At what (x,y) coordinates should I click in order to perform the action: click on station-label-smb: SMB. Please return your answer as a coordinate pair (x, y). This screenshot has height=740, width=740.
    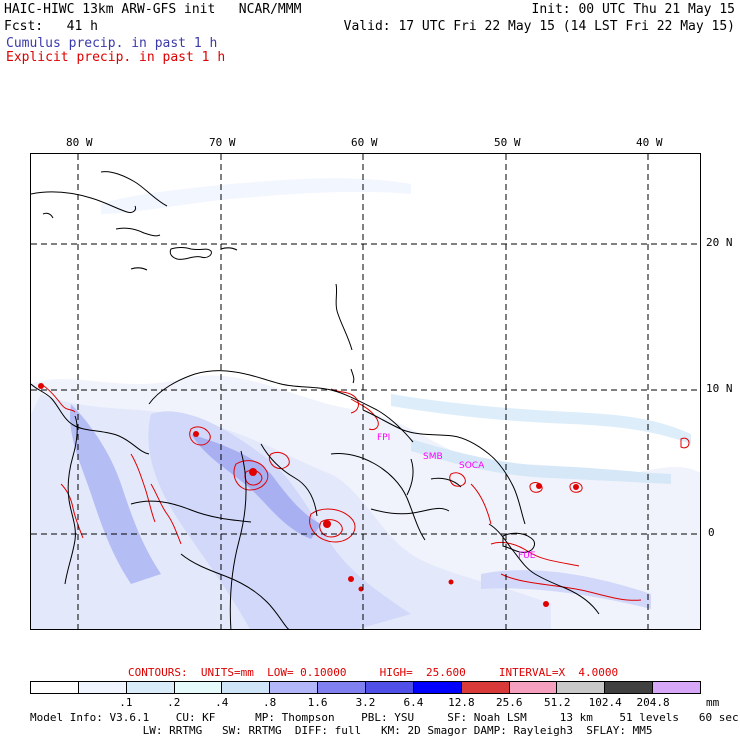
    Looking at the image, I should click on (433, 457).